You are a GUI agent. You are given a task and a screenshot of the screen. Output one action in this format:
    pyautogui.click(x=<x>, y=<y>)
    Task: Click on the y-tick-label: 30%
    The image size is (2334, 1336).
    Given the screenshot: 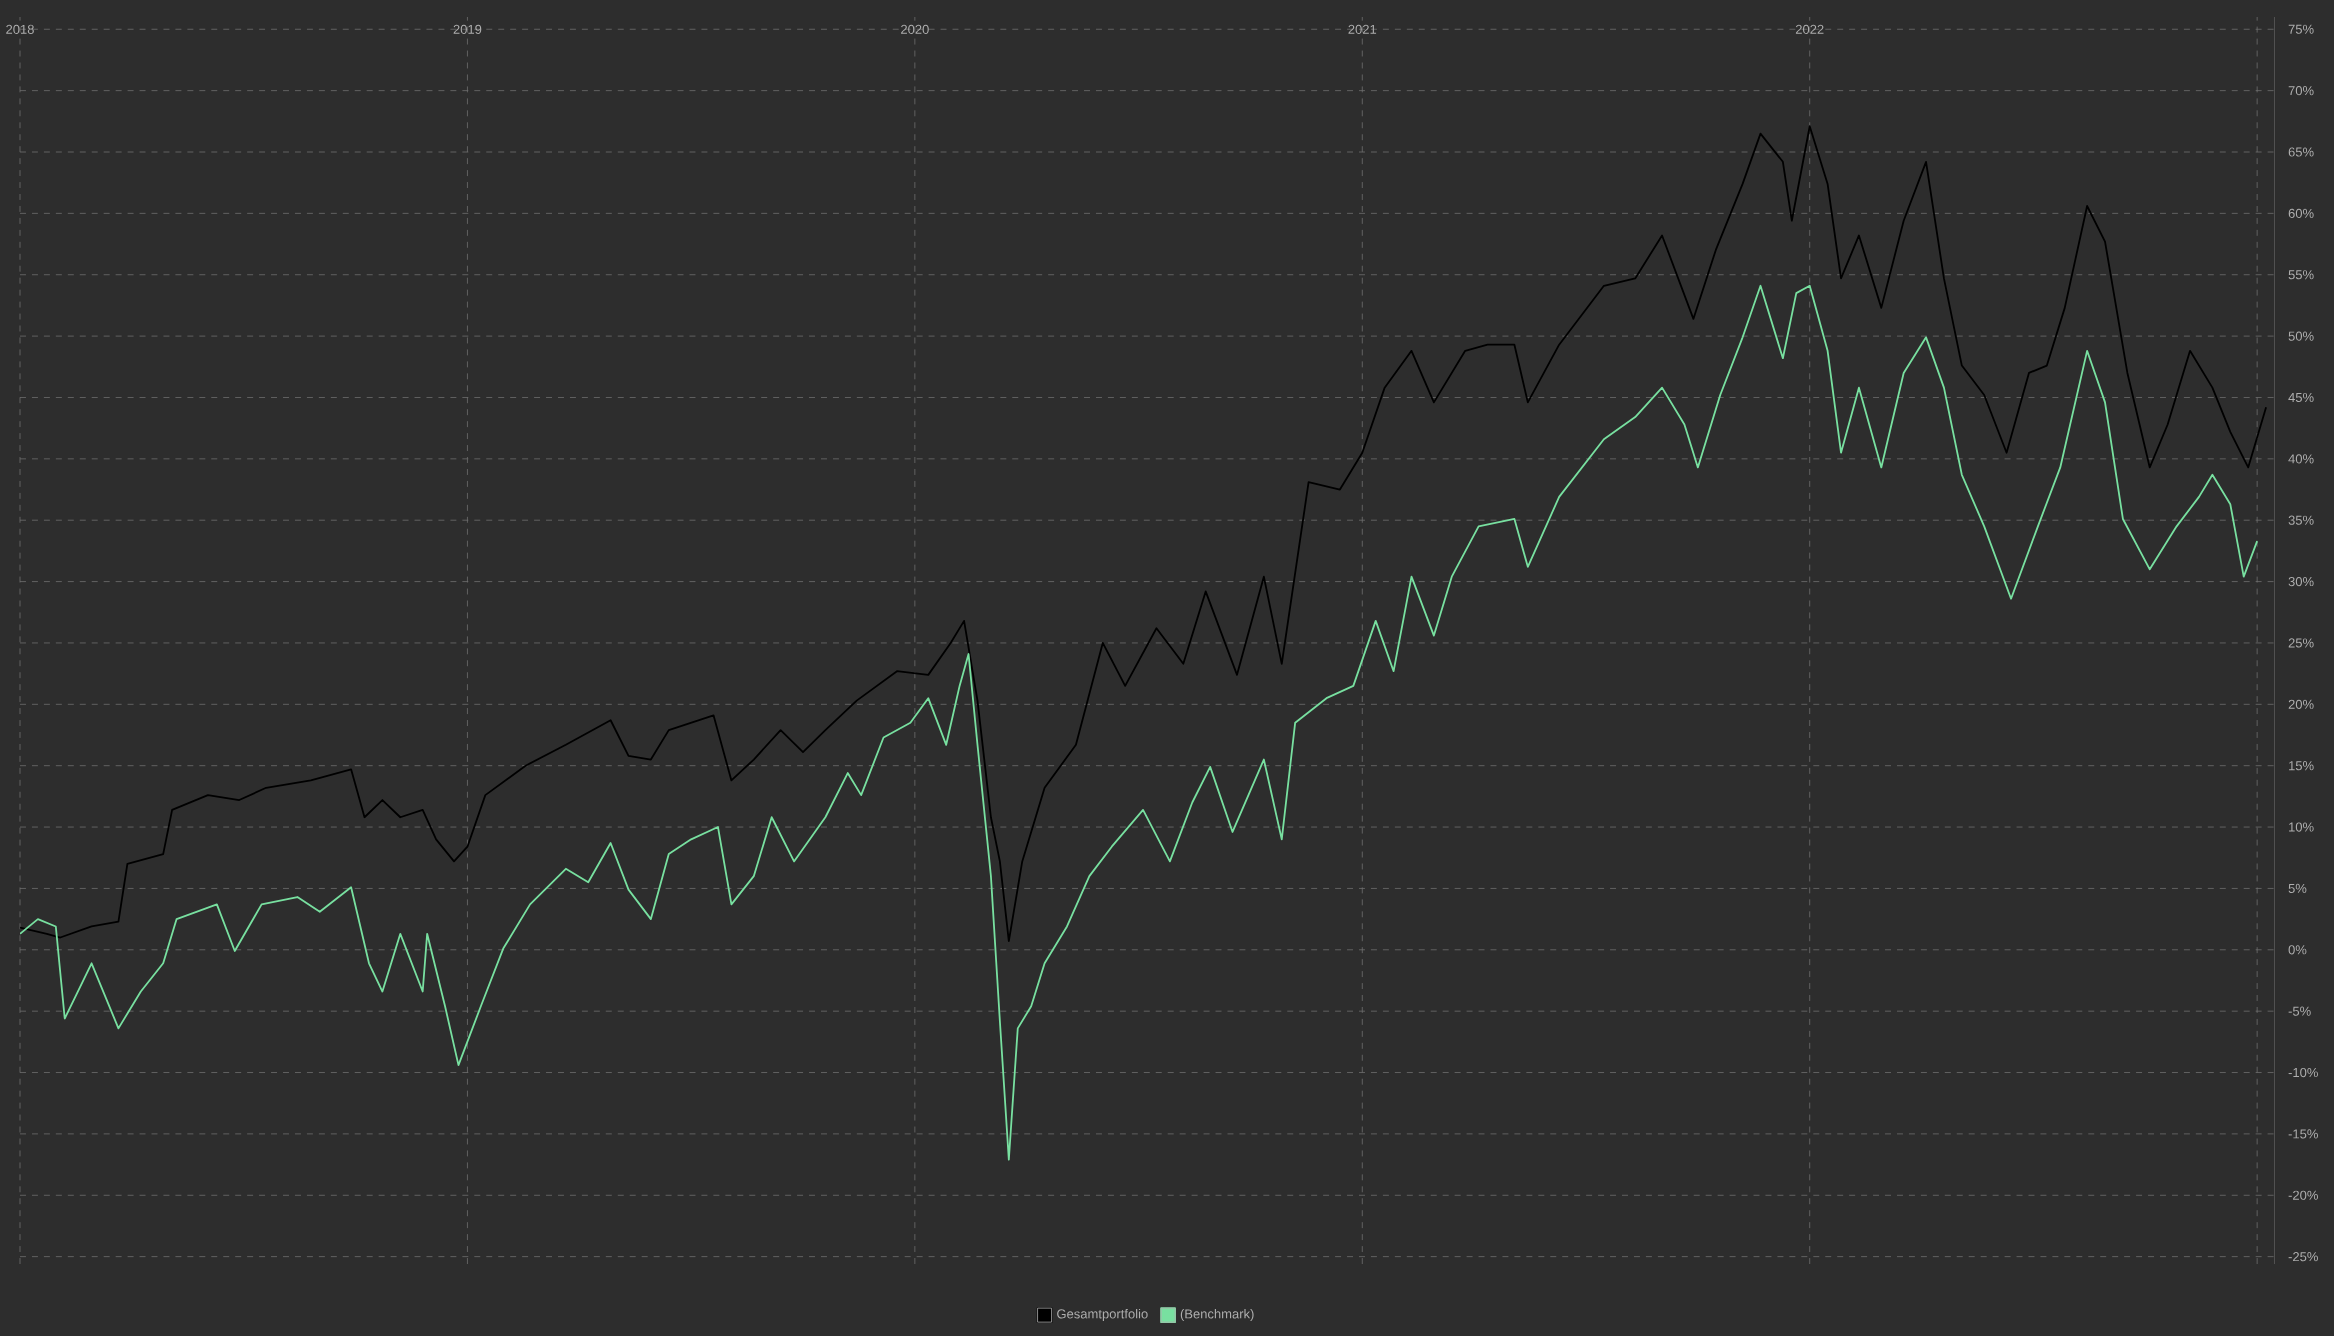 What is the action you would take?
    pyautogui.click(x=2301, y=581)
    